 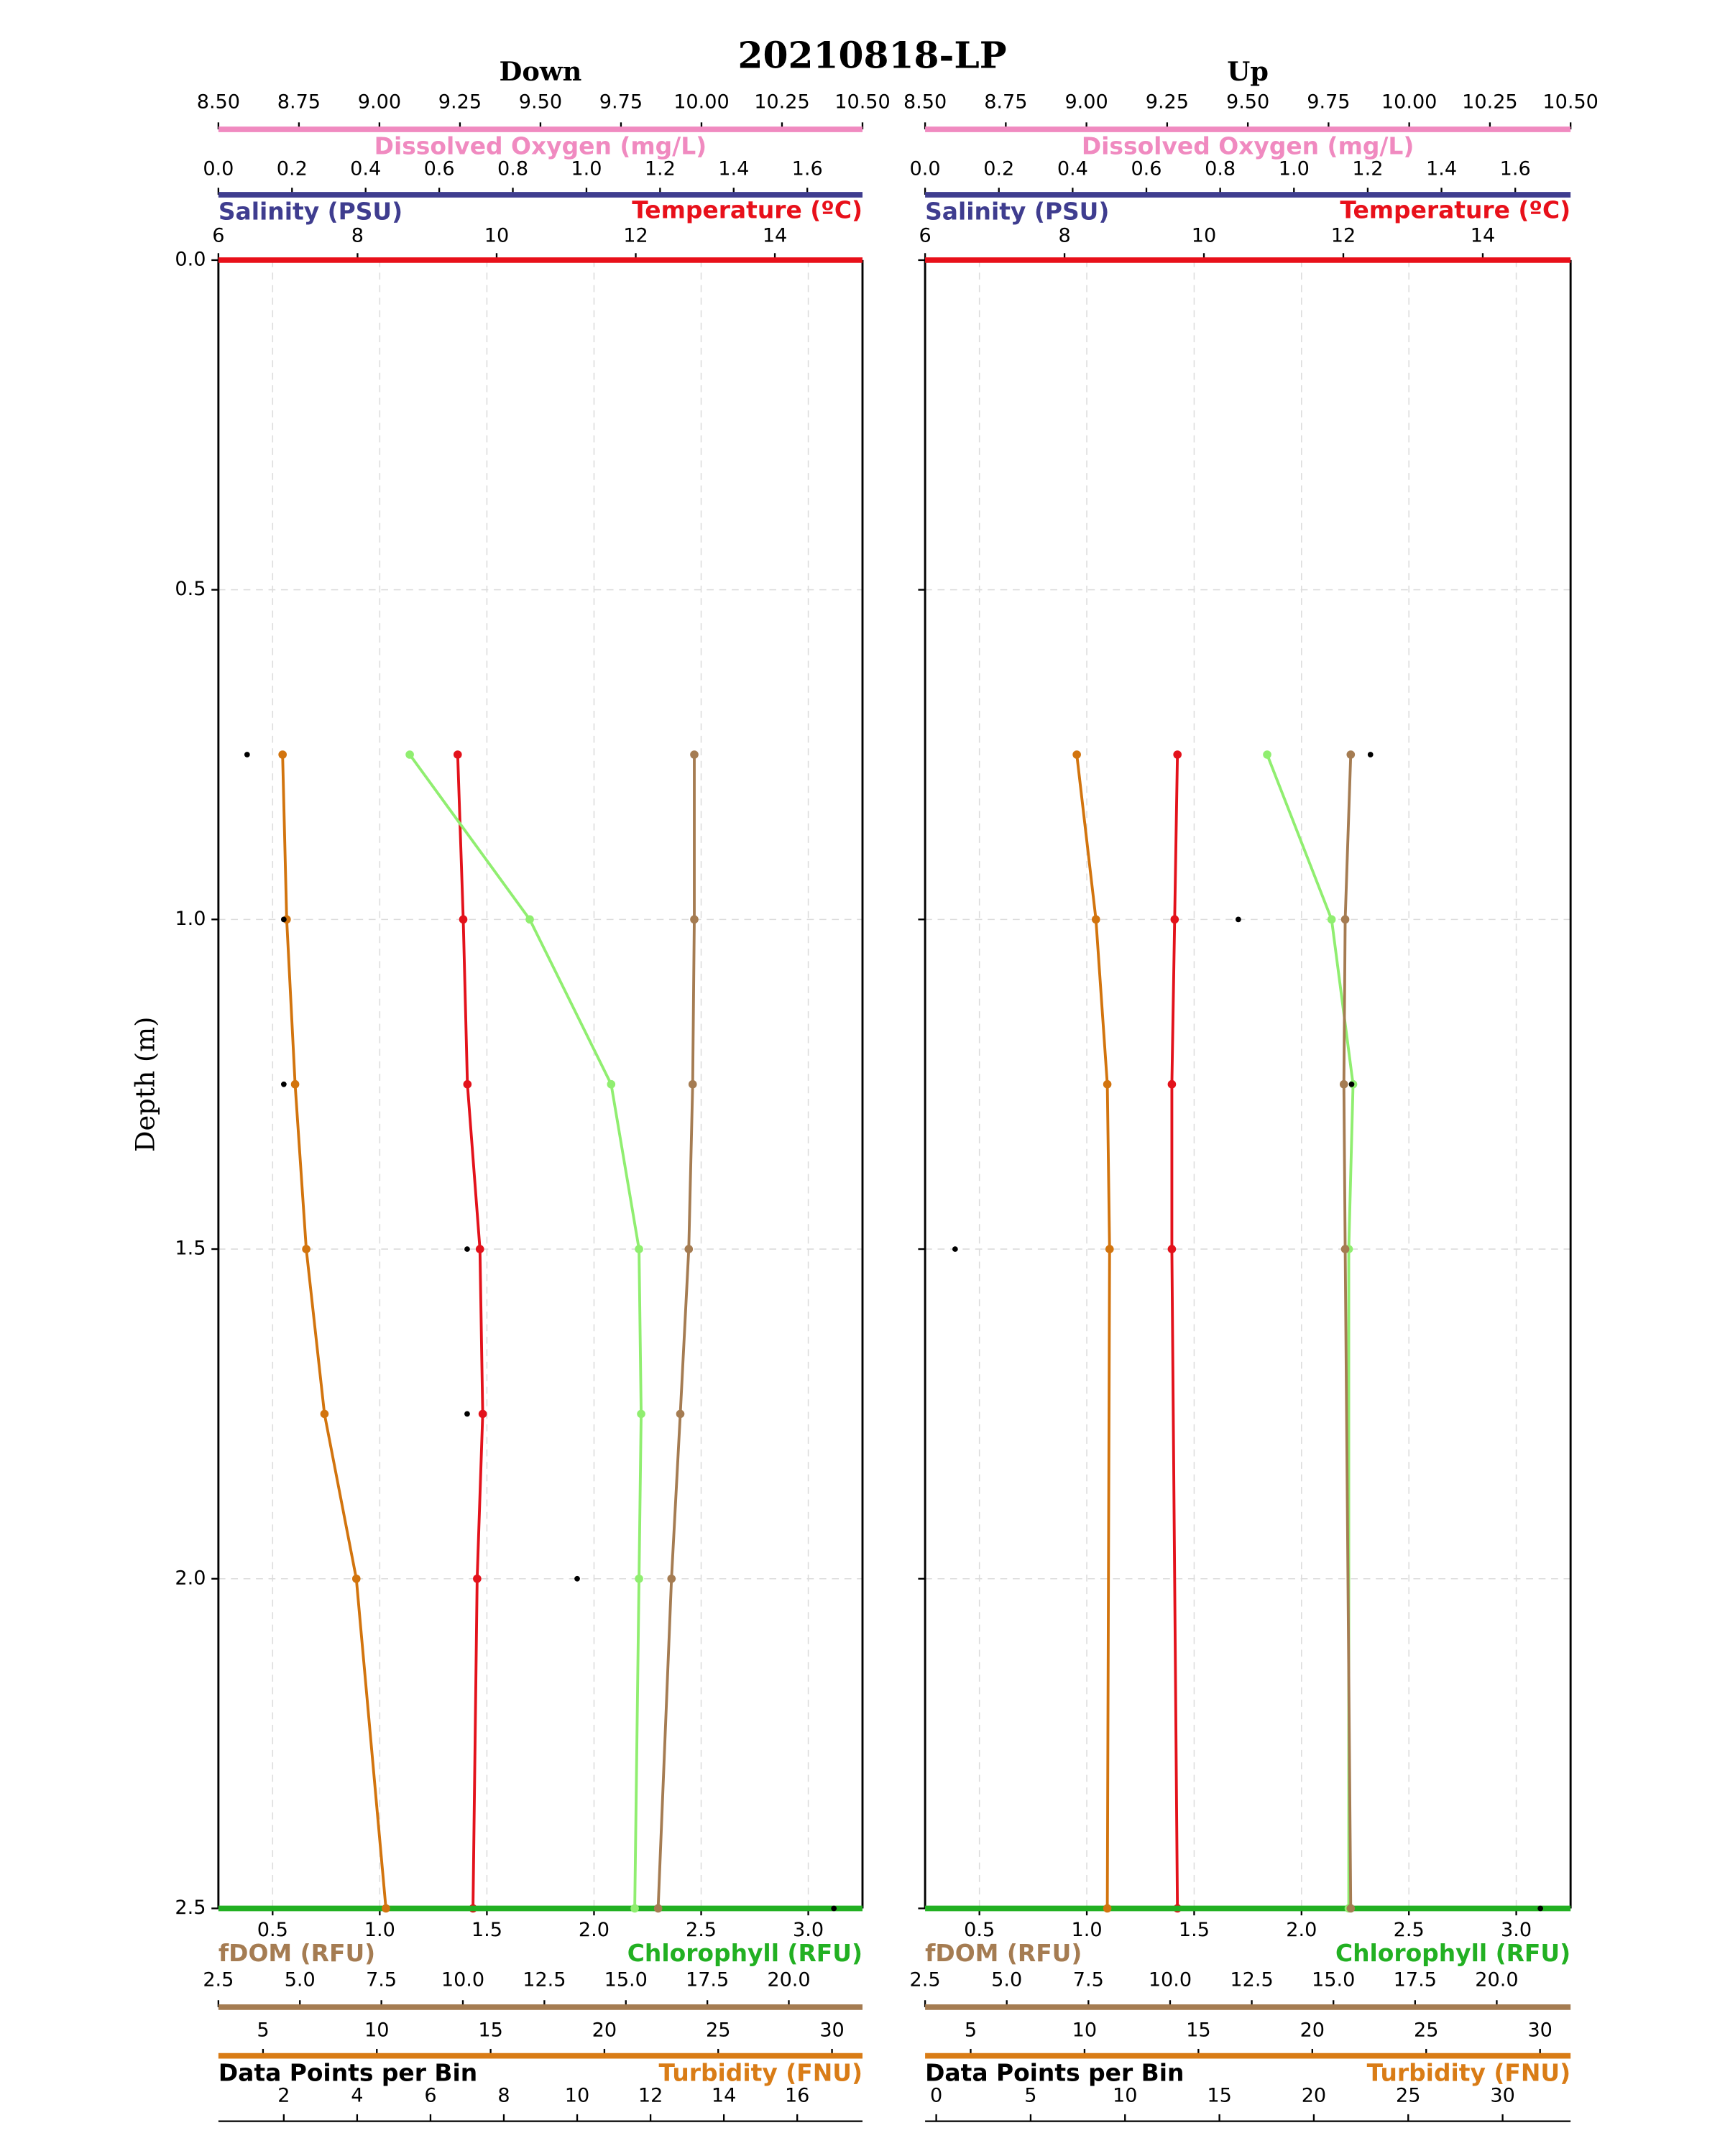 I want to click on x-tick-label: 2, so click(x=283, y=2095).